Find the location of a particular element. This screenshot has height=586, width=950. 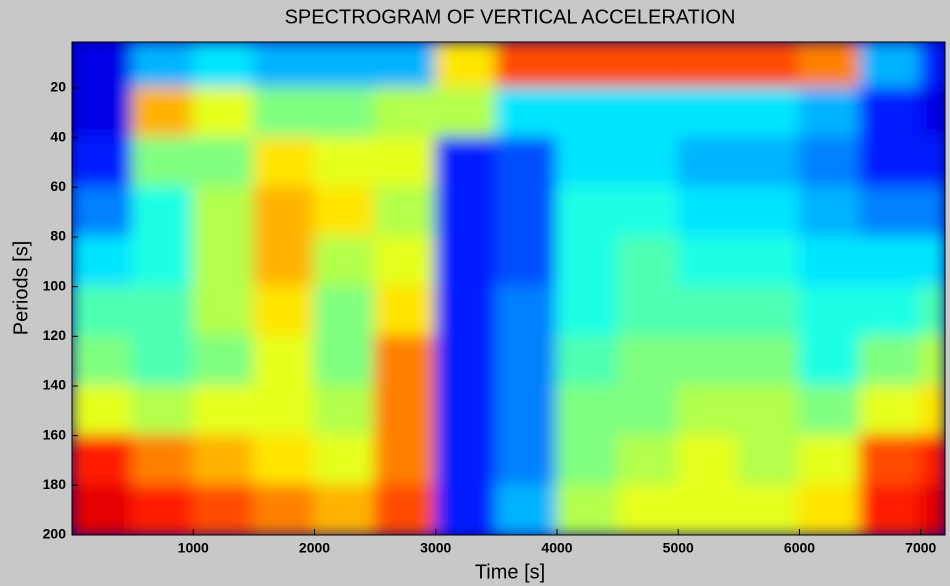

x-tick-label: 1000 is located at coordinates (193, 548).